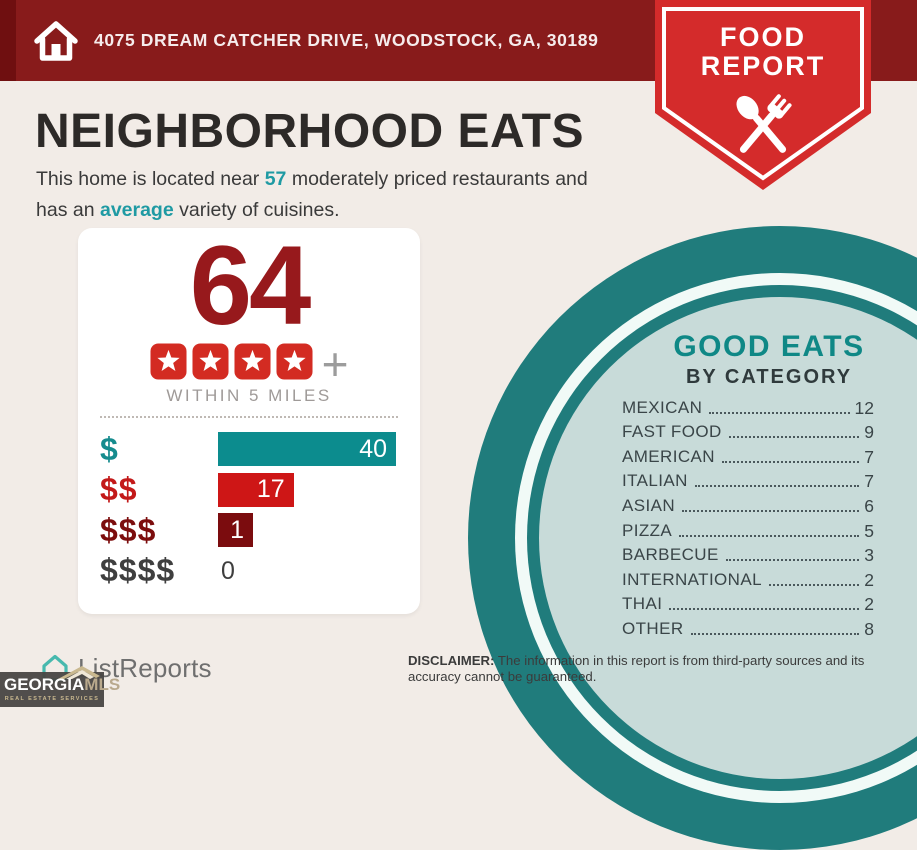 The height and width of the screenshot is (850, 917). I want to click on price-bar: 17, so click(256, 489).